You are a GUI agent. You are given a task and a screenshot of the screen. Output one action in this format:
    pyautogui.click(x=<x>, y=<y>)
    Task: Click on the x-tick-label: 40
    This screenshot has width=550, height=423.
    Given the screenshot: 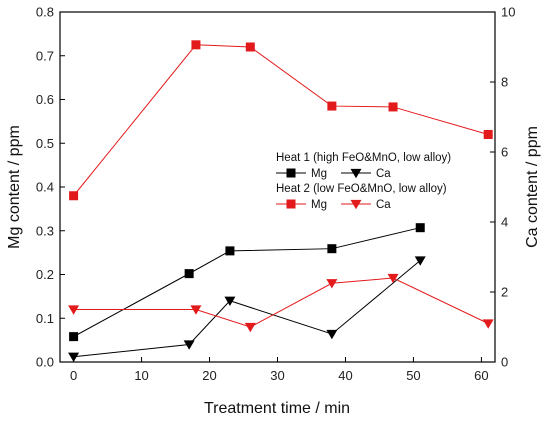 What is the action you would take?
    pyautogui.click(x=345, y=375)
    